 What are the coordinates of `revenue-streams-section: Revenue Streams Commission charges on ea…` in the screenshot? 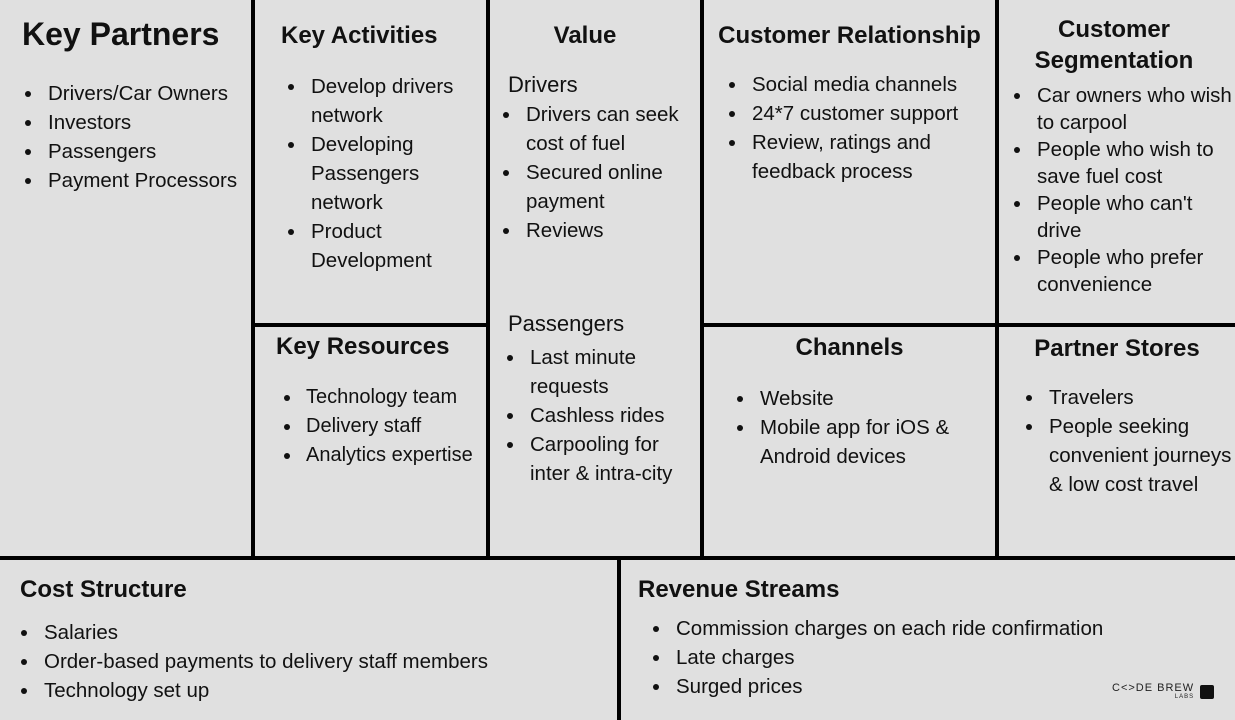 It's located at (933, 638).